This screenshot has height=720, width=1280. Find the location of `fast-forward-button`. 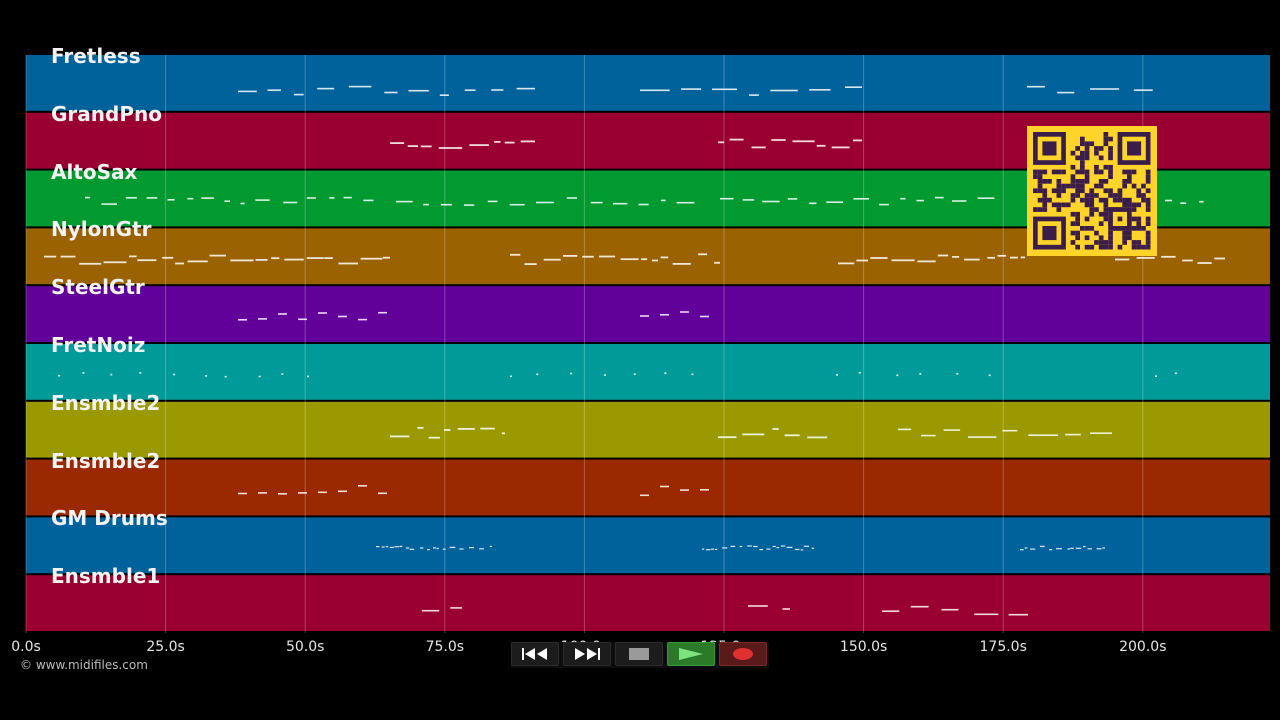

fast-forward-button is located at coordinates (587, 654).